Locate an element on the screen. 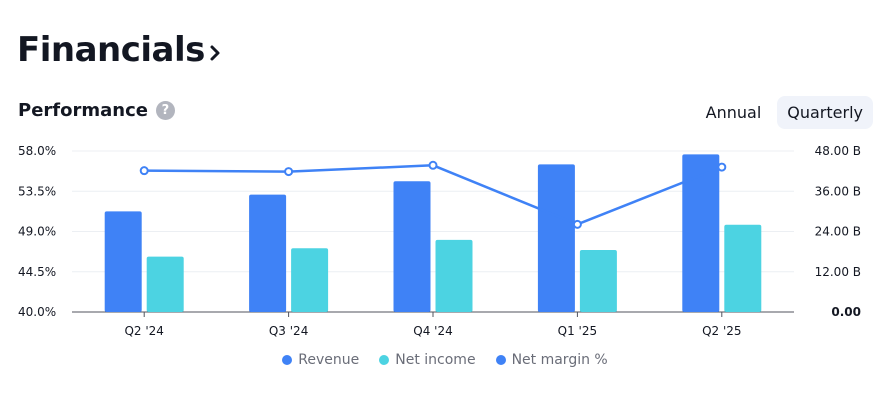 The width and height of the screenshot is (890, 405). help-icon: ? is located at coordinates (165, 110).